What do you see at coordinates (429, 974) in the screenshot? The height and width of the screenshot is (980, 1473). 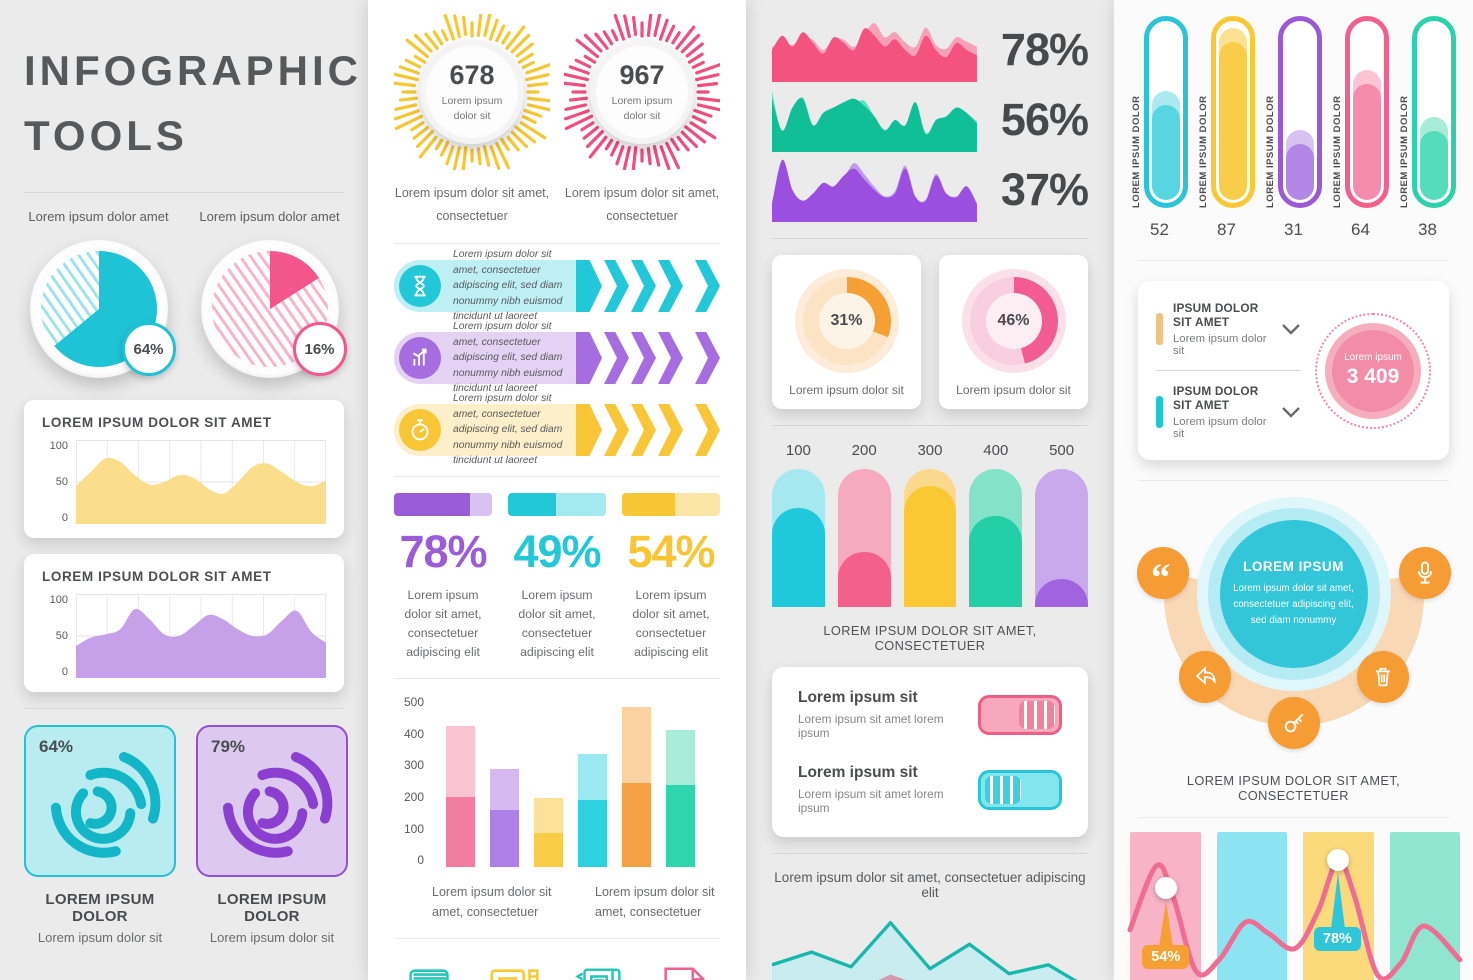 I see `book-icon` at bounding box center [429, 974].